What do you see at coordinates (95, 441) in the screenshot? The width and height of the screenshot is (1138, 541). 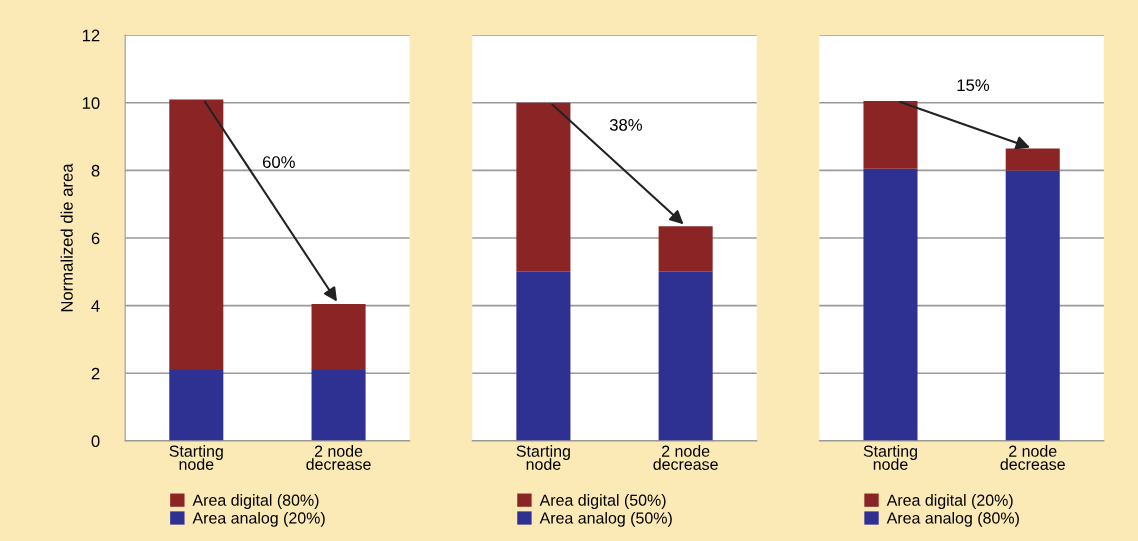 I see `y-tick-label: 0` at bounding box center [95, 441].